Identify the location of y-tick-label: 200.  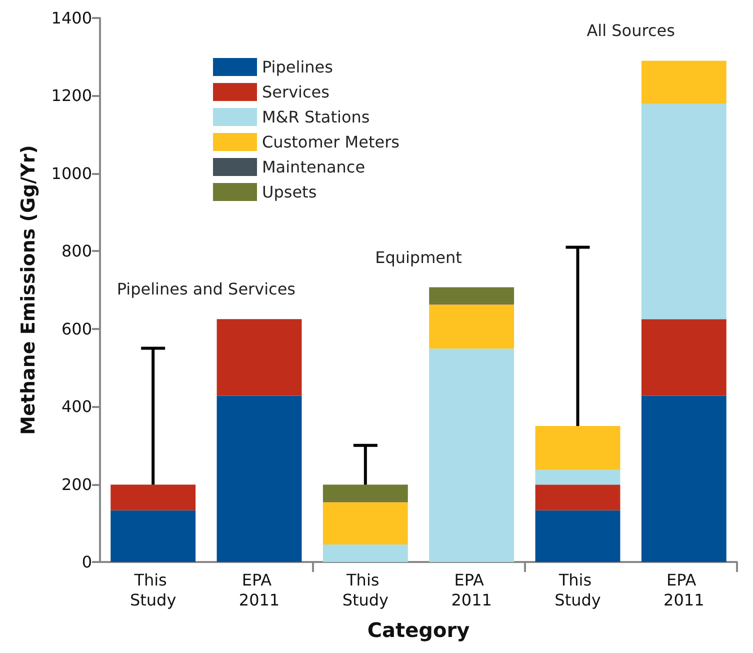
(76, 484).